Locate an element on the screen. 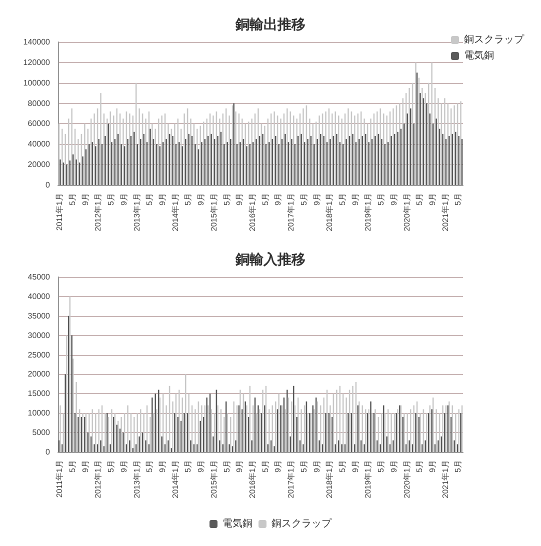 Image resolution: width=541 pixels, height=546 pixels. y-tick-label: 10000 is located at coordinates (39, 413).